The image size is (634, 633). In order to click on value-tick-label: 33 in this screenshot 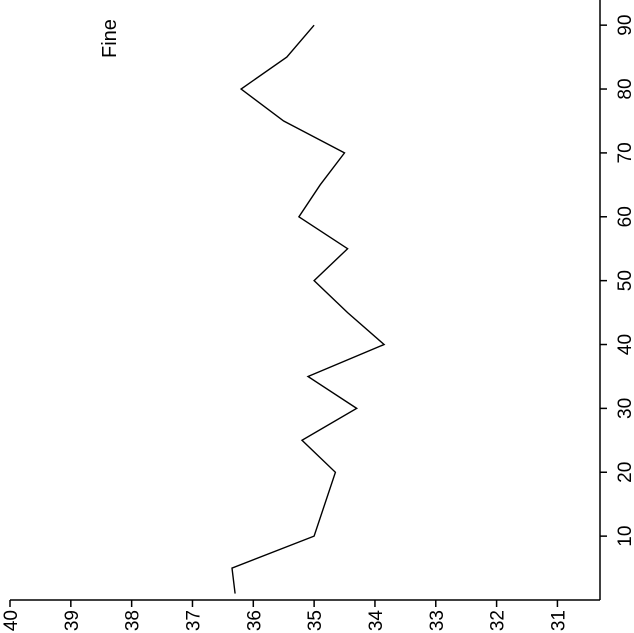, I will do `click(437, 620)`.